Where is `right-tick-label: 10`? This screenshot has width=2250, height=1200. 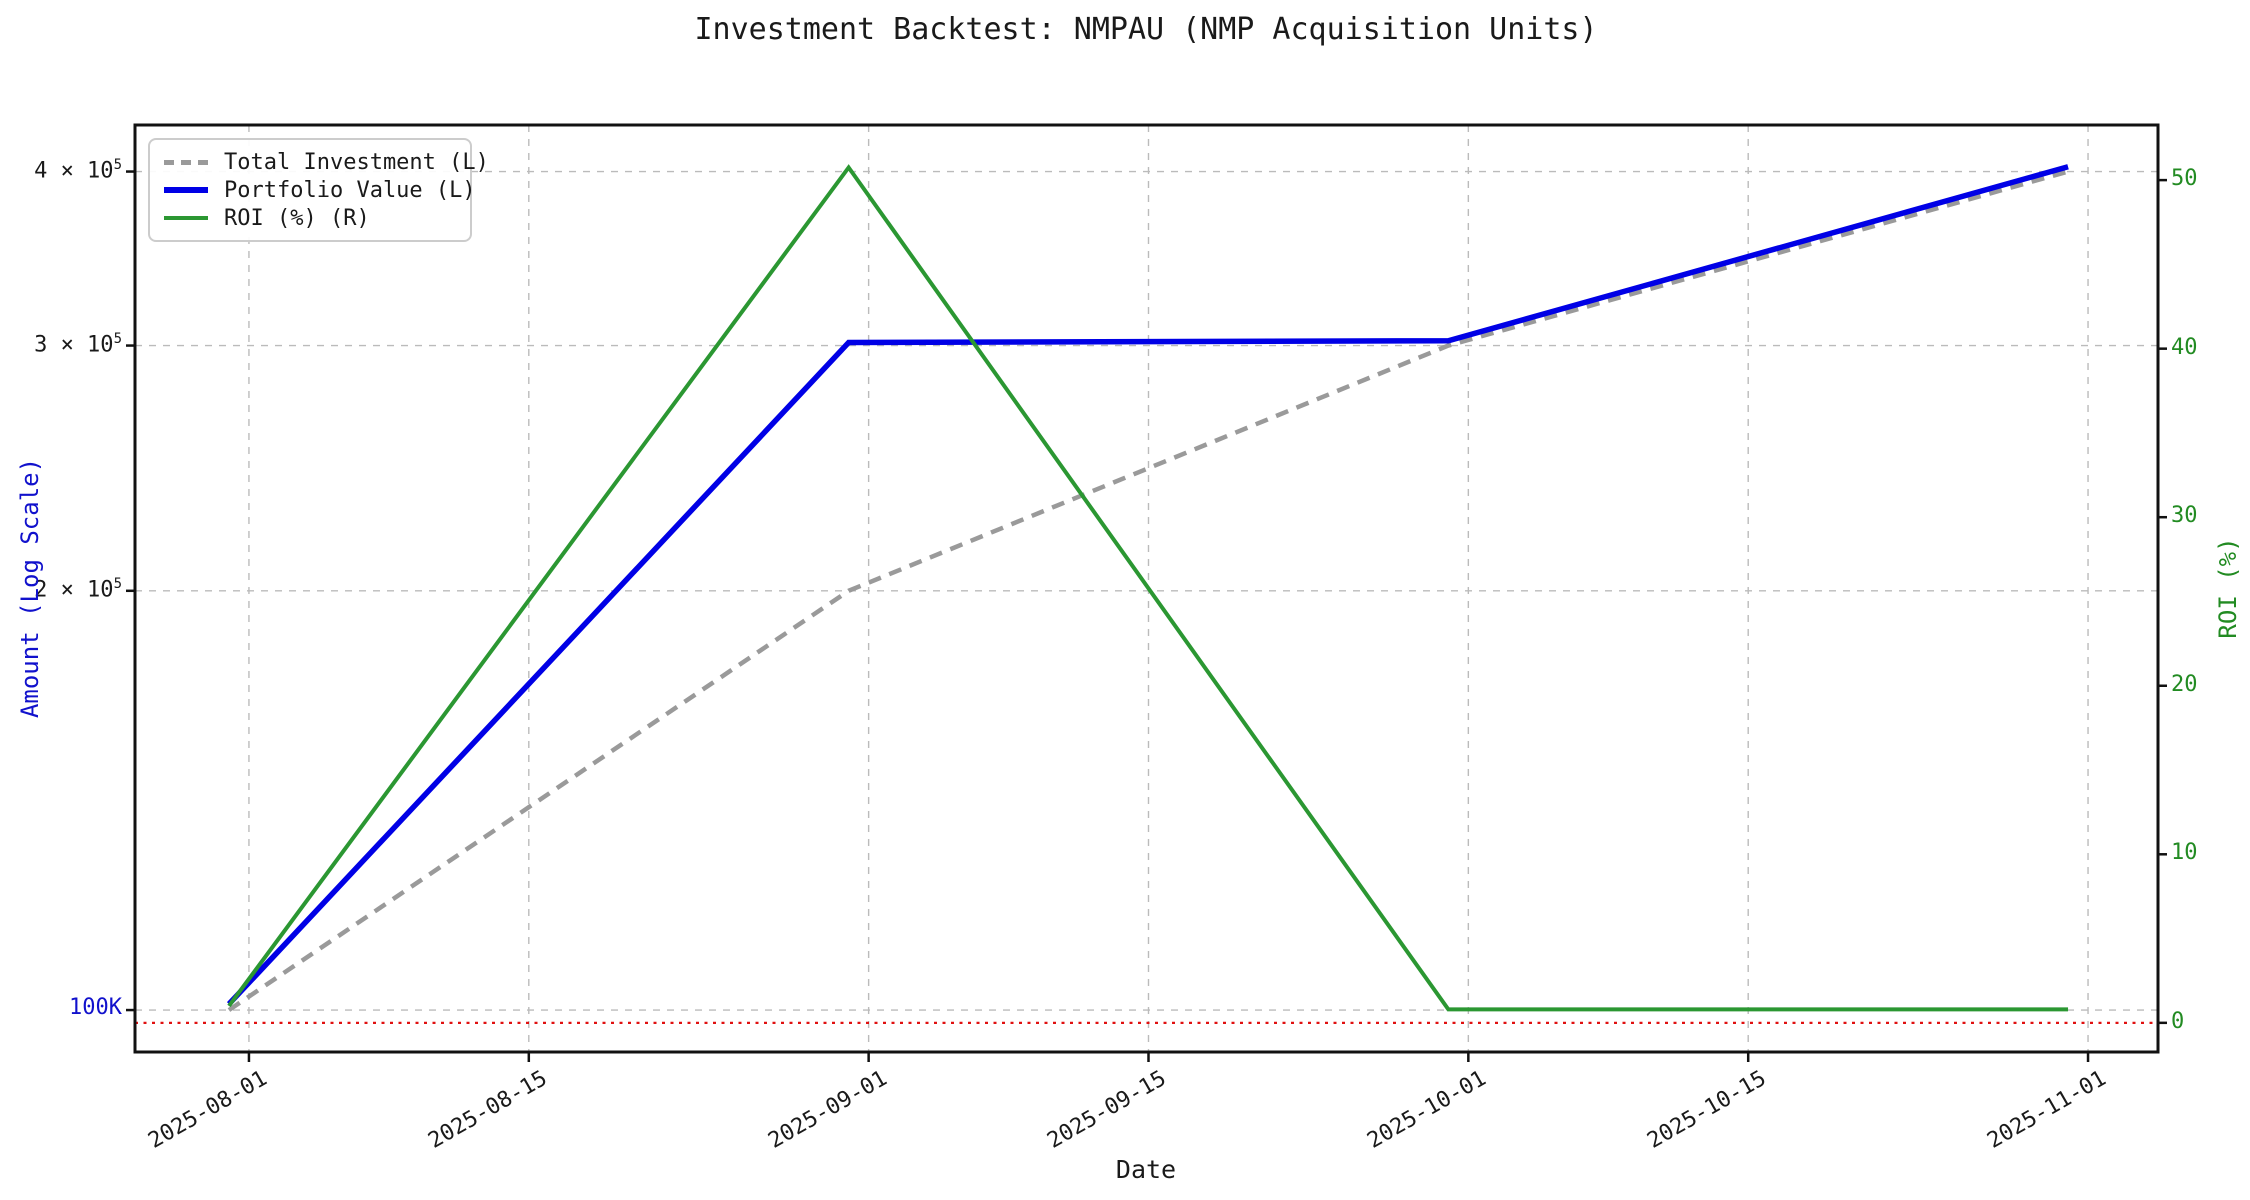
right-tick-label: 10 is located at coordinates (2184, 853).